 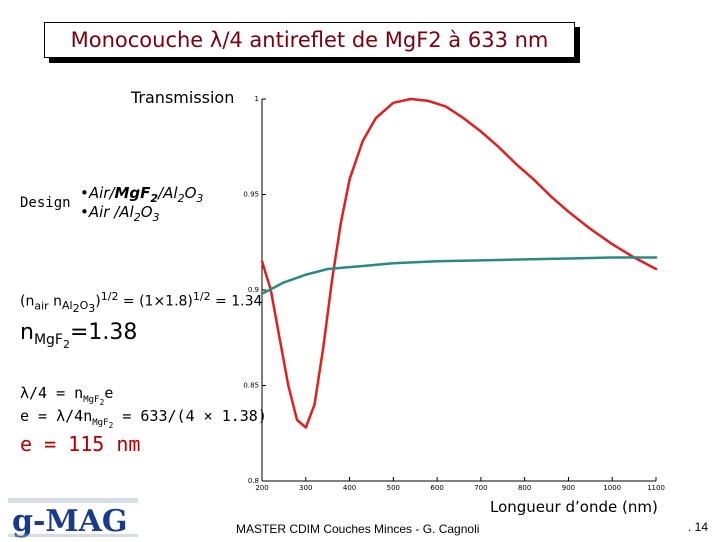 What do you see at coordinates (524, 488) in the screenshot?
I see `x-tick-label: 800` at bounding box center [524, 488].